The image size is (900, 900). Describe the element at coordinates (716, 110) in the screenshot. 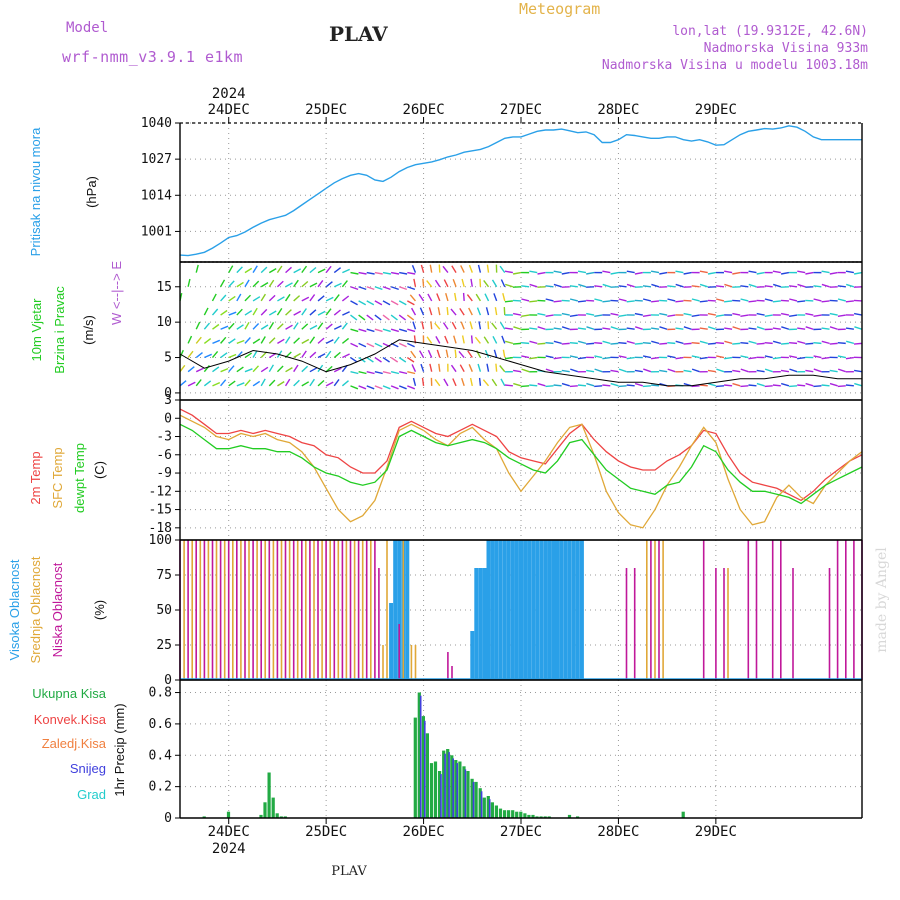

I see `top-date-label: 29DEC` at that location.